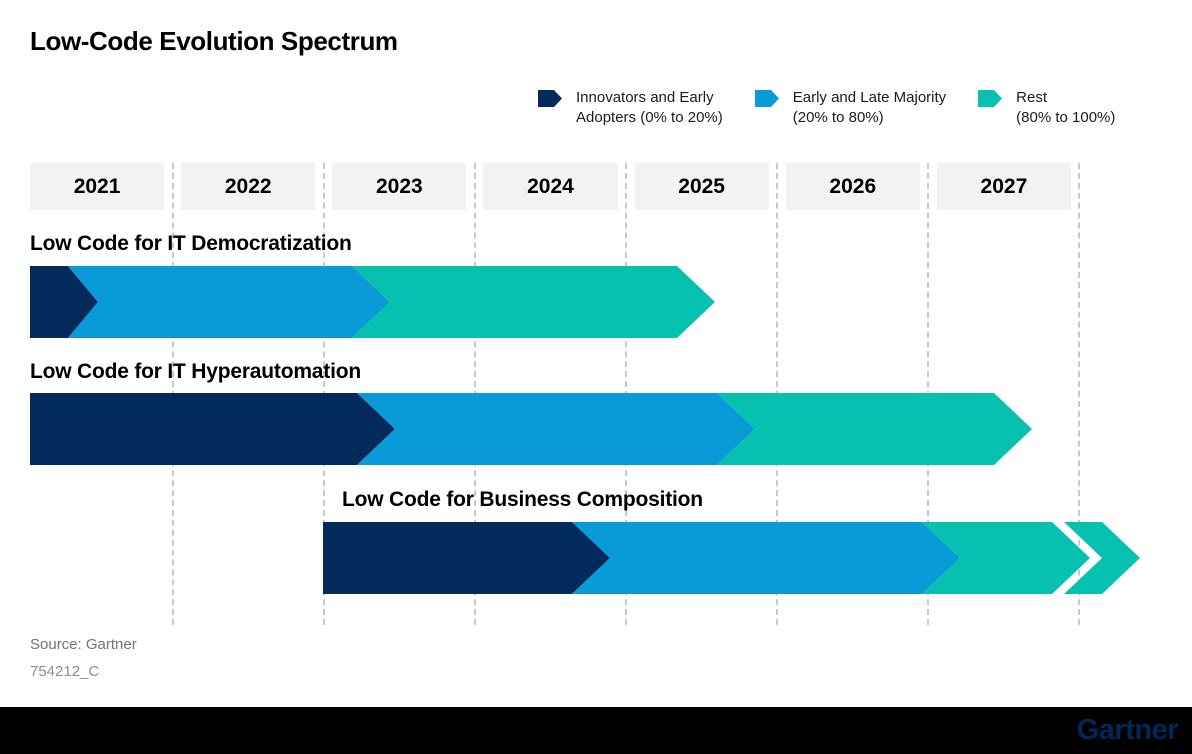 The height and width of the screenshot is (754, 1192). What do you see at coordinates (522, 499) in the screenshot?
I see `row-label-business-composition: Low Code for Business Composition` at bounding box center [522, 499].